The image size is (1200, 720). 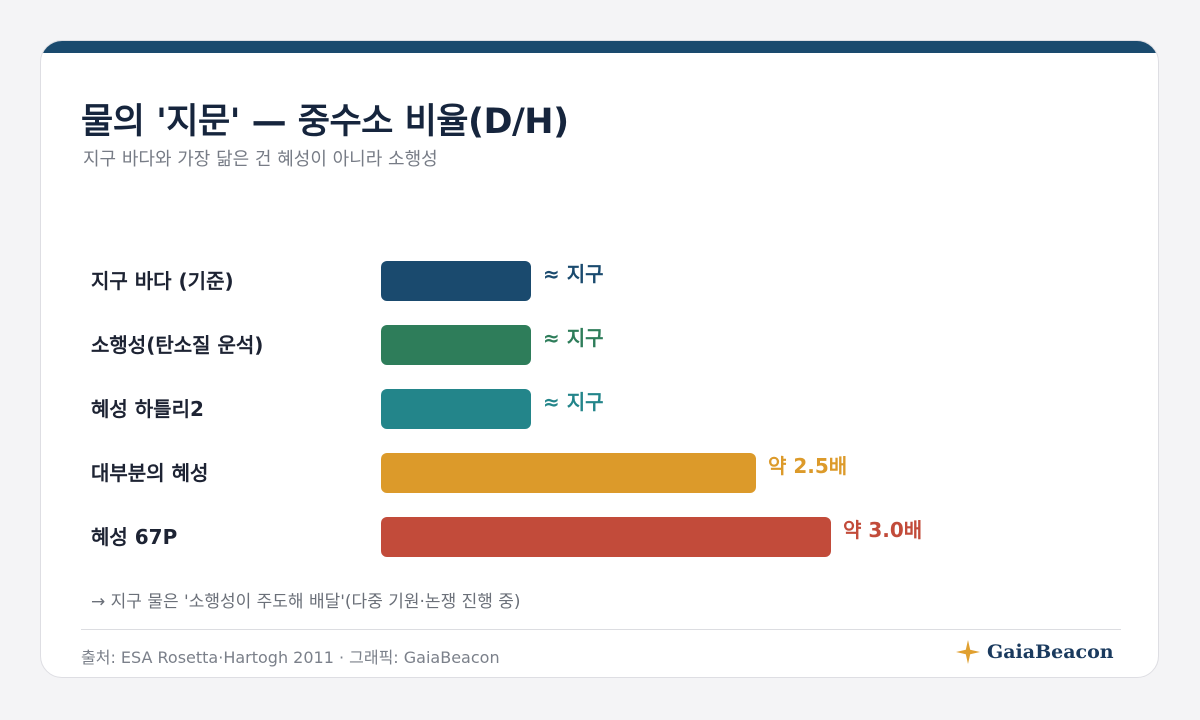 What do you see at coordinates (968, 652) in the screenshot?
I see `four-point-star-icon` at bounding box center [968, 652].